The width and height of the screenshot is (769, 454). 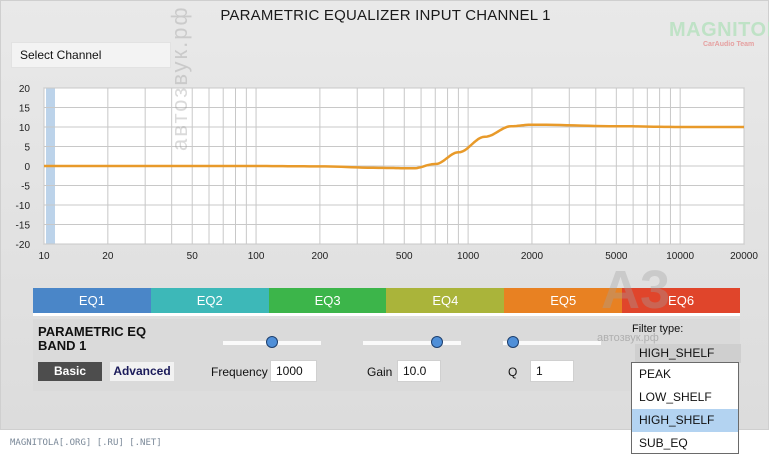 I want to click on filter-option-low-shelf: LOW_SHELF, so click(x=675, y=397).